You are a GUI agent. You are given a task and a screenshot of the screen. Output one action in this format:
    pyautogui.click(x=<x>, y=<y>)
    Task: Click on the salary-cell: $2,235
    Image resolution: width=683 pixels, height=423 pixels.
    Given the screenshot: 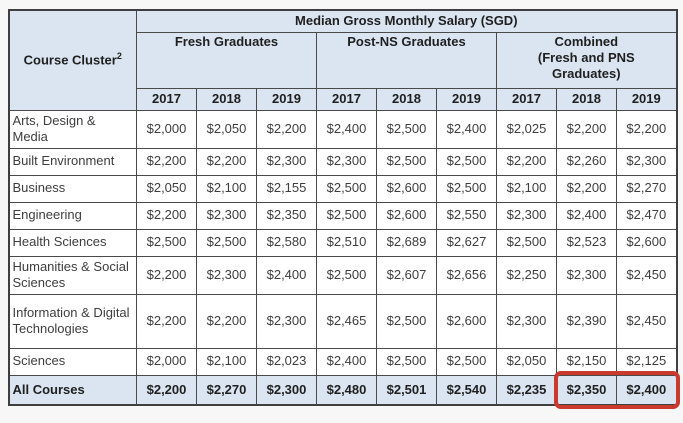 What is the action you would take?
    pyautogui.click(x=526, y=390)
    